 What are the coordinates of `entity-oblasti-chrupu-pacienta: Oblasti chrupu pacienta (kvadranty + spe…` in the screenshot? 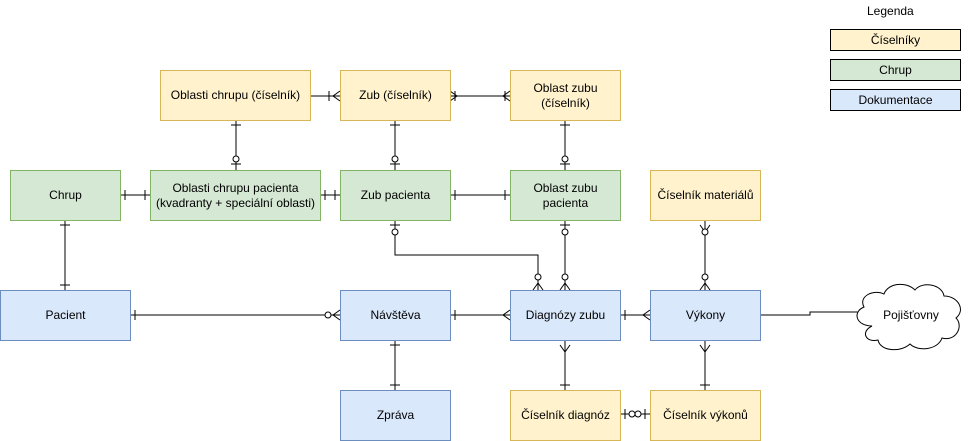 It's located at (235, 195).